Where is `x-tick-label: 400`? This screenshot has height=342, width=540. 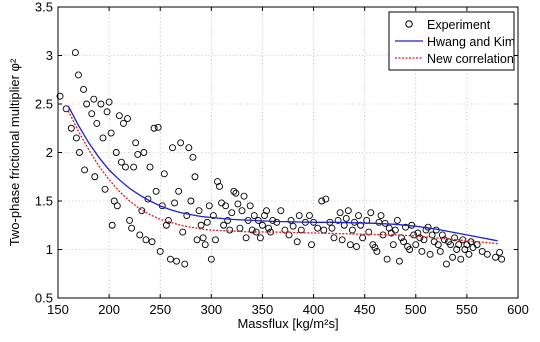
x-tick-label: 400 is located at coordinates (314, 309).